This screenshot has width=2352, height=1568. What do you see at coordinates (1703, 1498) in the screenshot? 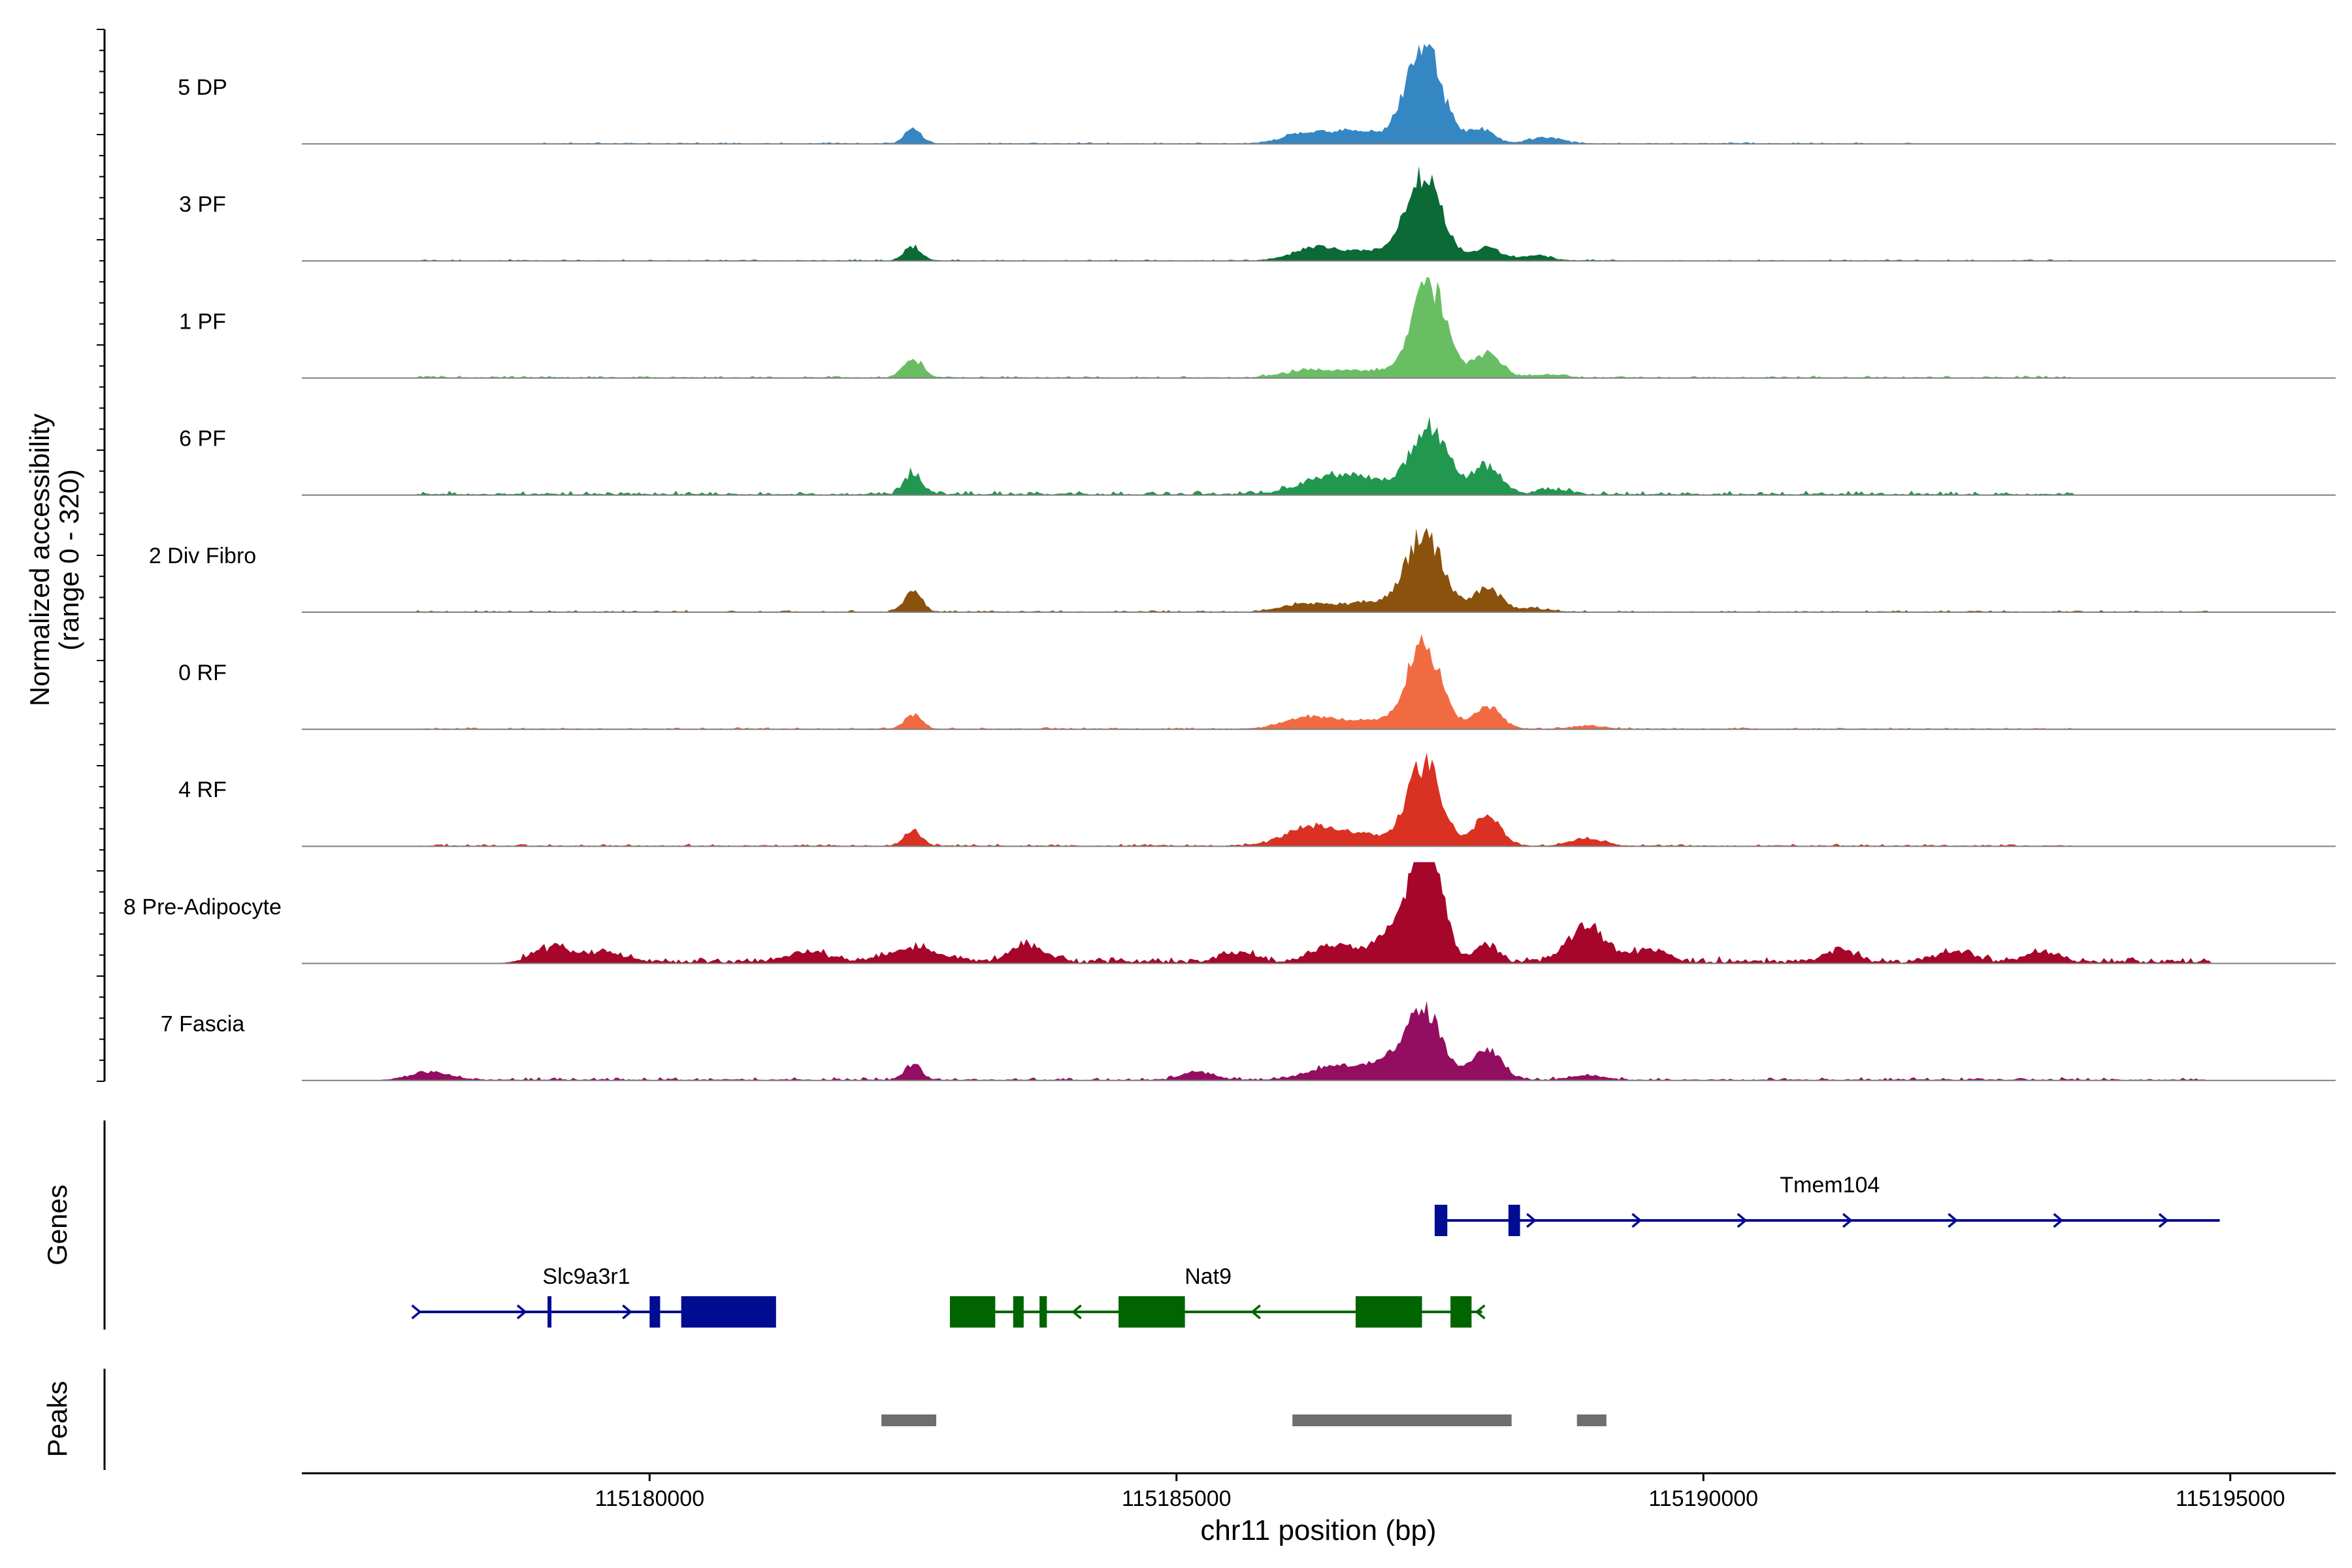
I see `x-tick-label: 115190000` at bounding box center [1703, 1498].